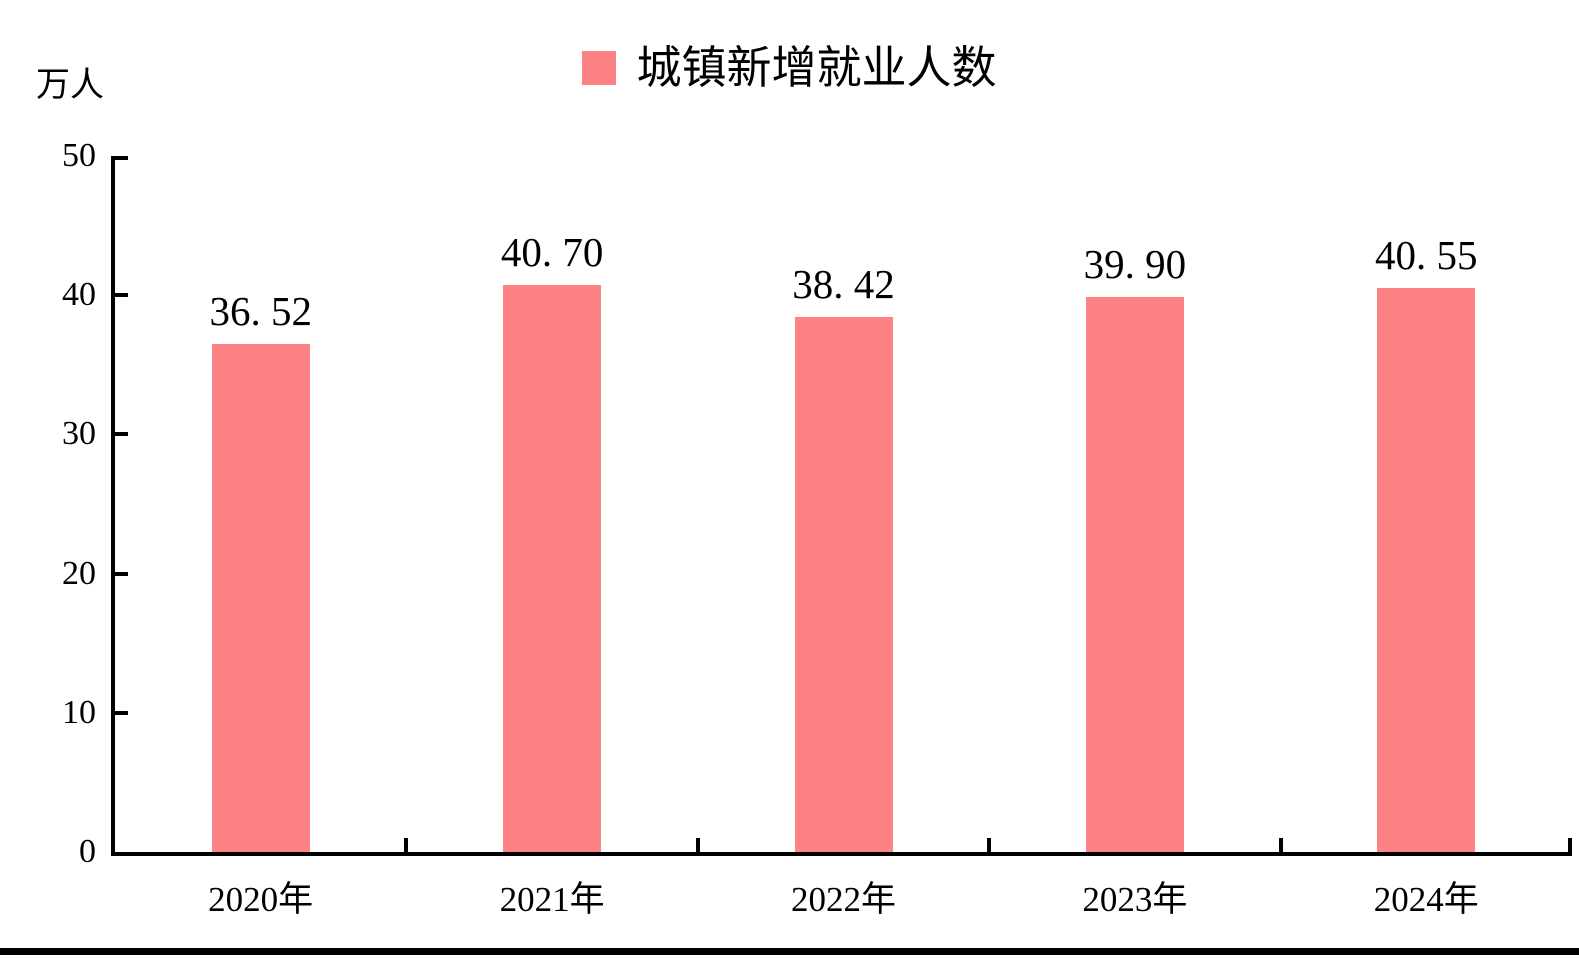 The height and width of the screenshot is (959, 1579). I want to click on x-axis-line, so click(841, 854).